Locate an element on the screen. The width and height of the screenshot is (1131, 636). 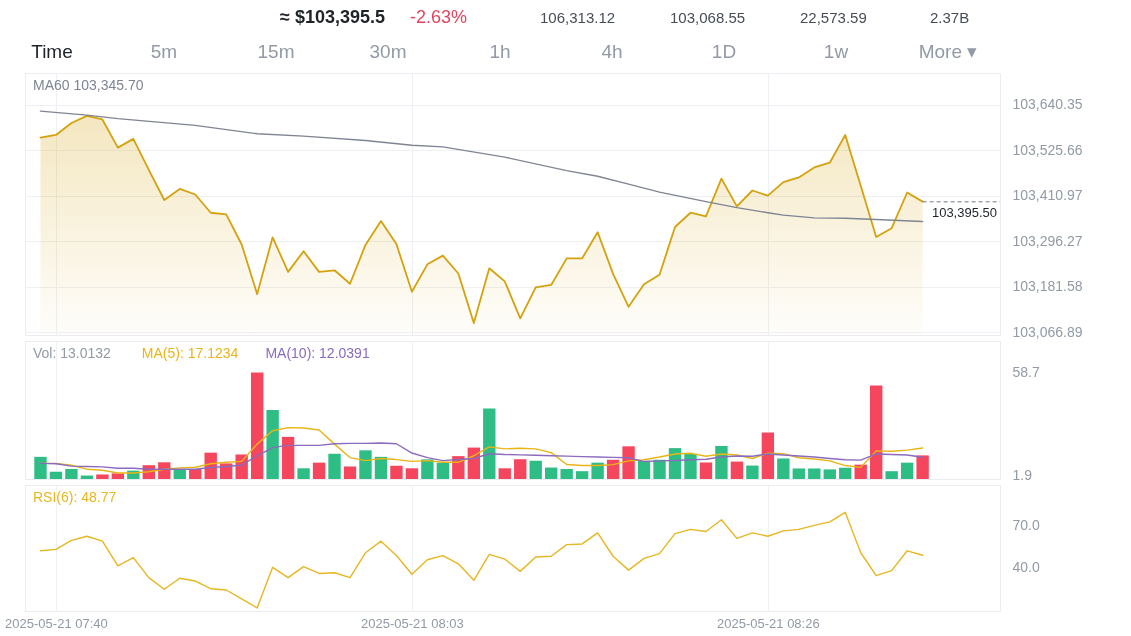
x-tick-label: 2025-05-21 08:26 is located at coordinates (768, 623).